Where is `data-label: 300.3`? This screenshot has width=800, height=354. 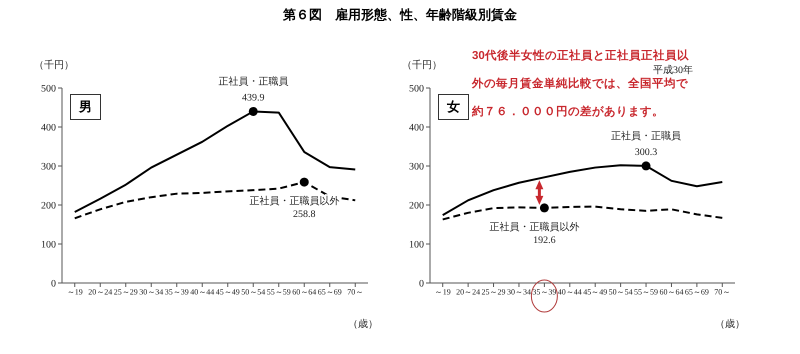
data-label: 300.3 is located at coordinates (646, 152).